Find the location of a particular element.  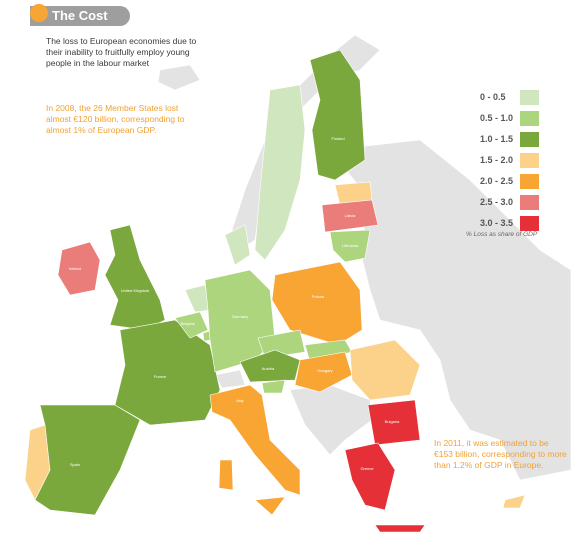

country-label-france: France is located at coordinates (160, 376).